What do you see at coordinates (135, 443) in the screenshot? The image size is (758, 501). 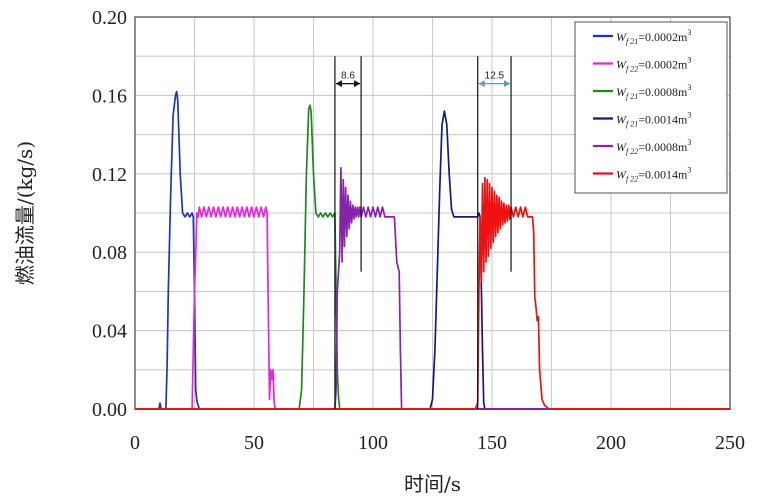 I see `x-tick-label: 0` at bounding box center [135, 443].